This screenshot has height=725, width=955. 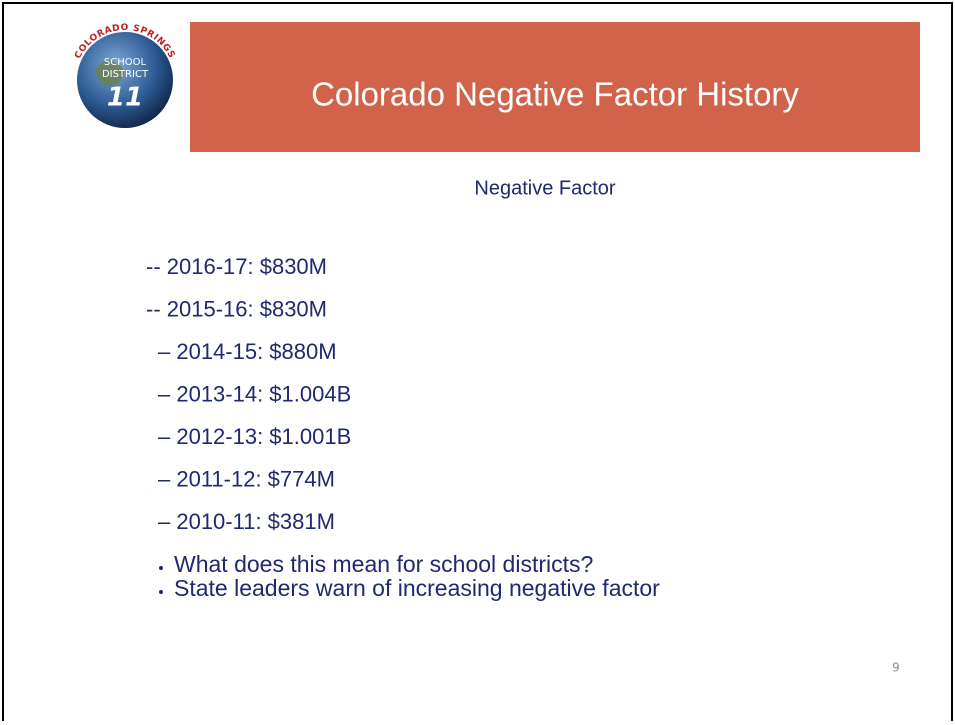 I want to click on list-item: -- 2016-17: $830M, so click(x=236, y=266).